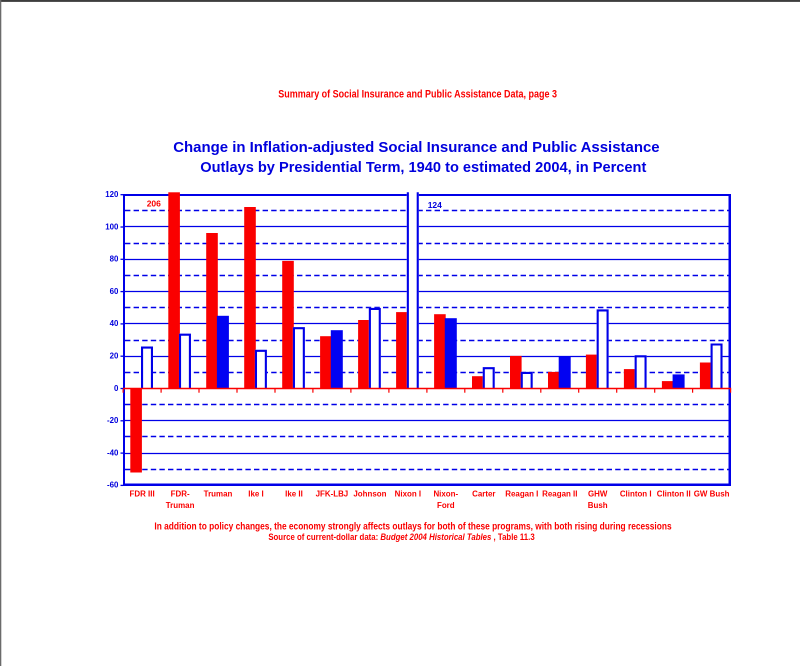  What do you see at coordinates (114, 258) in the screenshot?
I see `svg-text: 80` at bounding box center [114, 258].